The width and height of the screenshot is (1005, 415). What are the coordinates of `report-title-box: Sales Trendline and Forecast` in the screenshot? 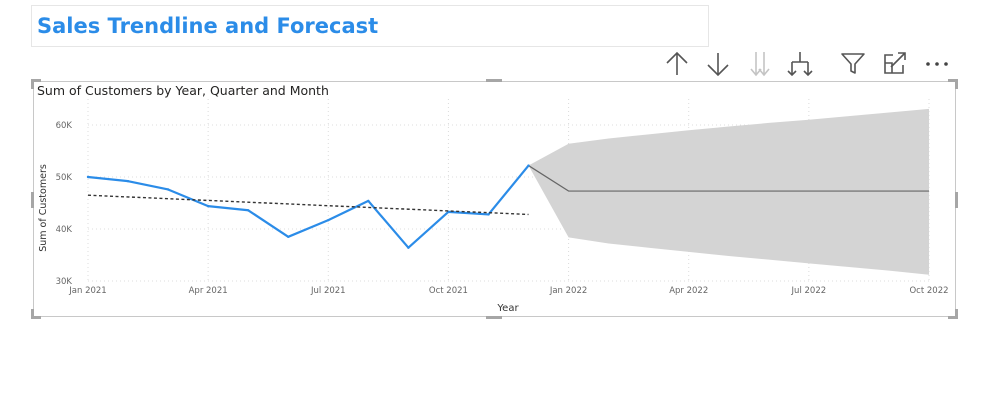 It's located at (370, 26).